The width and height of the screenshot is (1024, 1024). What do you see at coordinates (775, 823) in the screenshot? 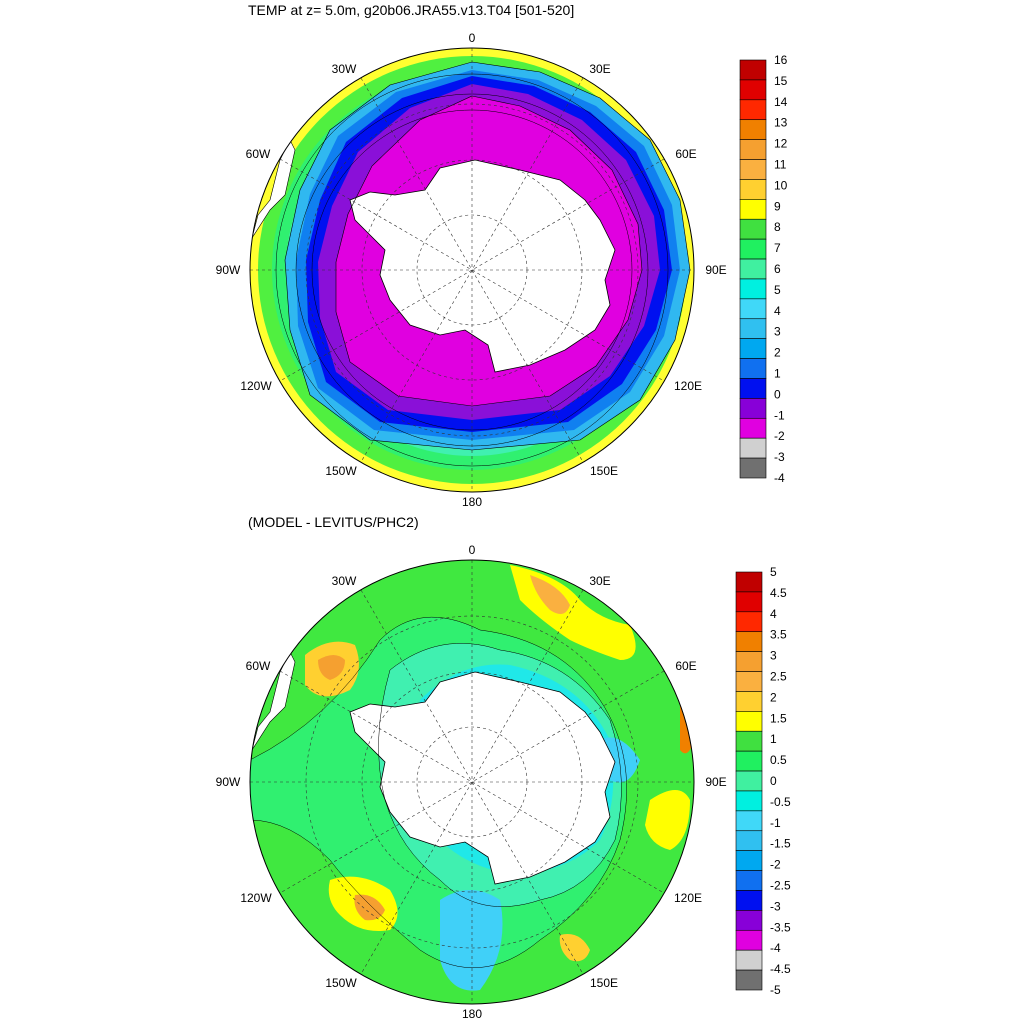
I see `colorbar-tick-label: -1` at bounding box center [775, 823].